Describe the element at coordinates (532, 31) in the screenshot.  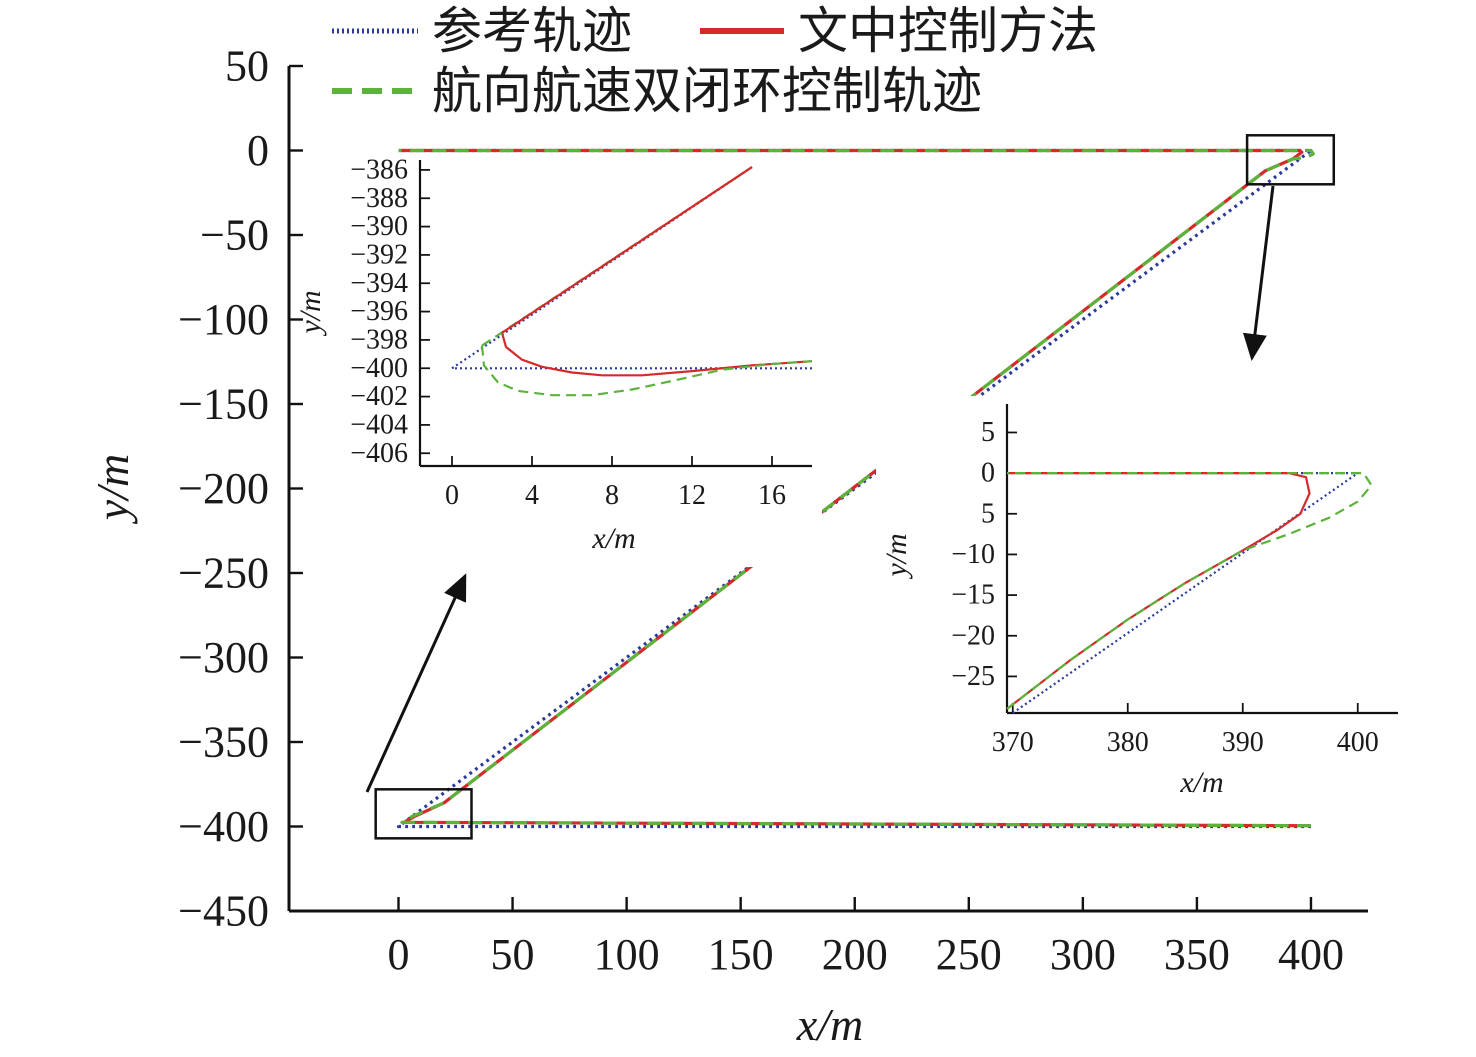
I see `legend-label-reference: 参考轨迹` at that location.